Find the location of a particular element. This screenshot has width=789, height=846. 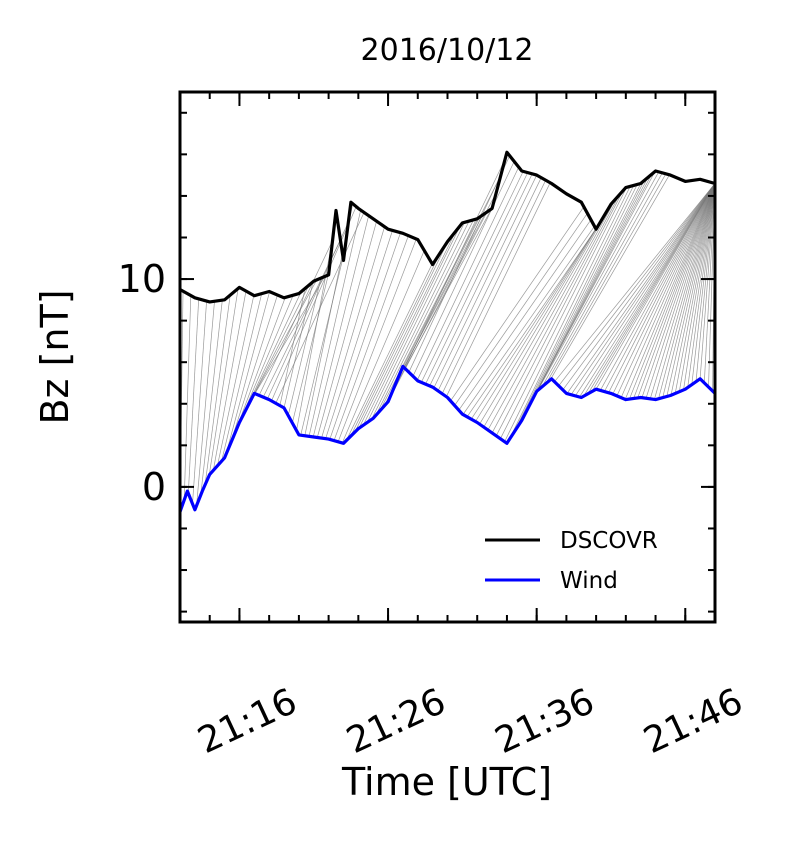

legend-label-dscovr: DSCOVR is located at coordinates (609, 541).